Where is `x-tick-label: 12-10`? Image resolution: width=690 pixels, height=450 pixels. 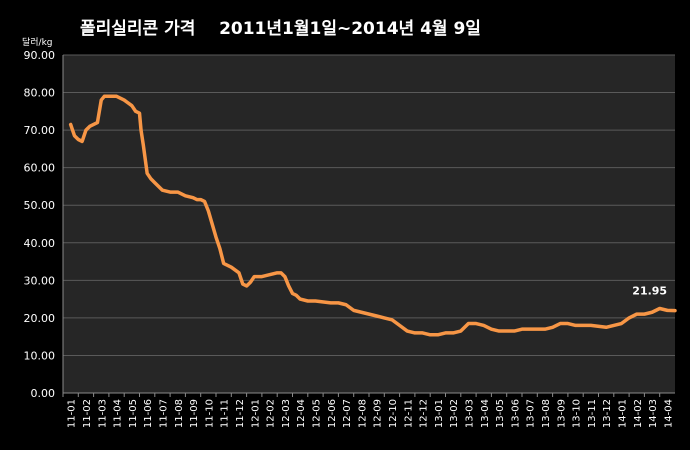
x-tick-label: 12-10 is located at coordinates (393, 413).